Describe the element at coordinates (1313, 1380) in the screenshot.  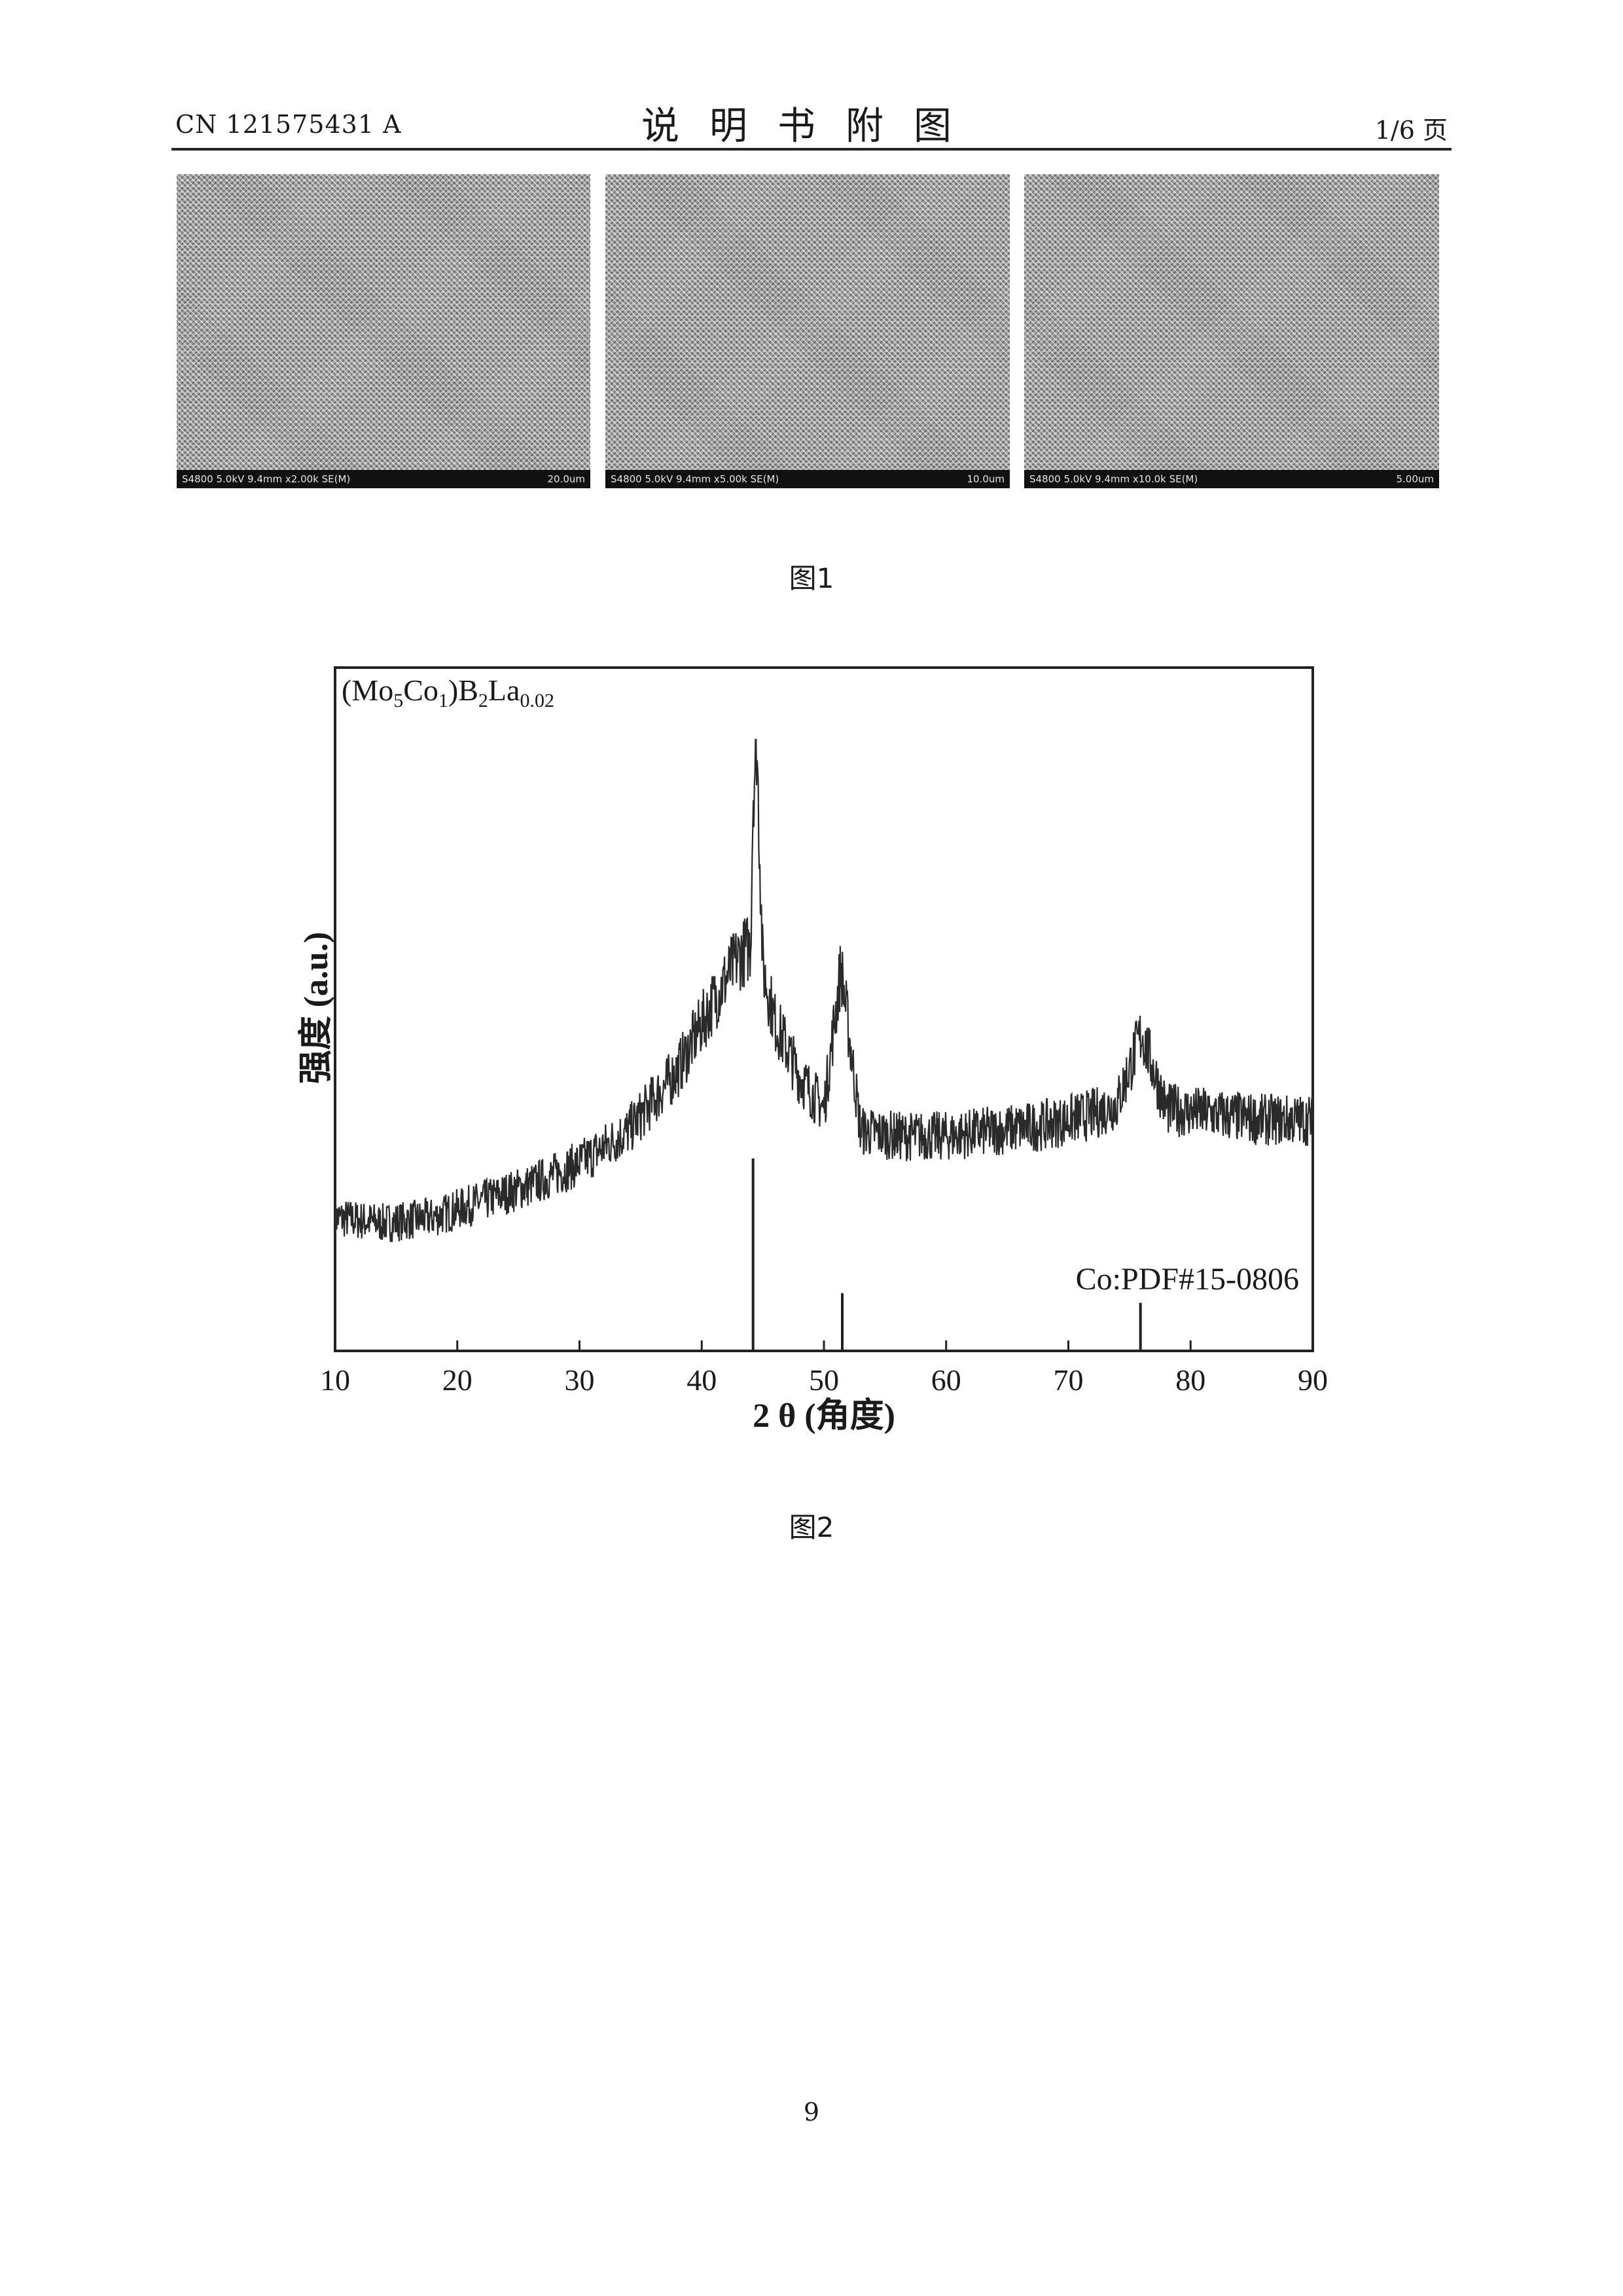
I see `x-tick-label: 90` at that location.